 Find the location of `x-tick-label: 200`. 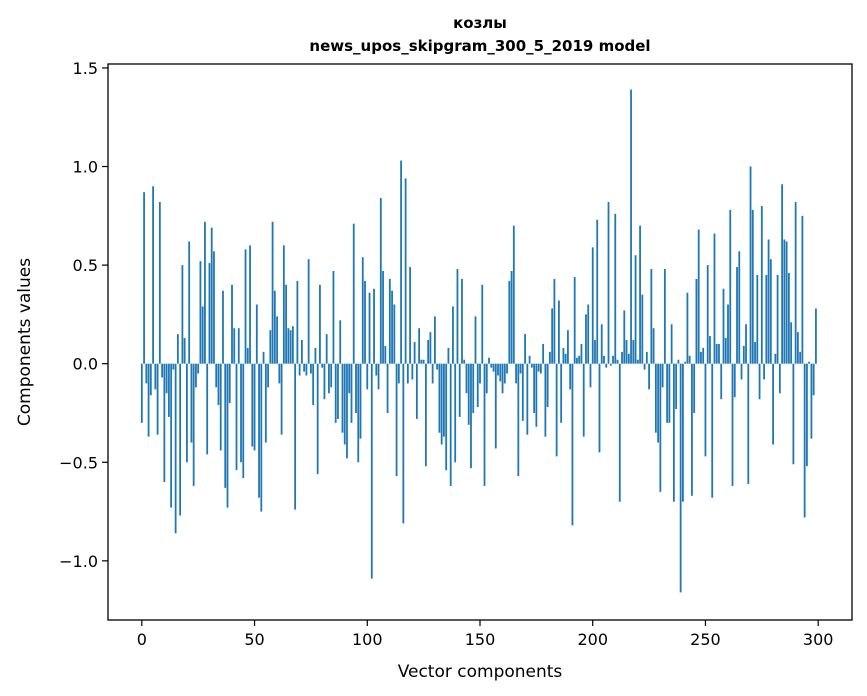

x-tick-label: 200 is located at coordinates (592, 639).